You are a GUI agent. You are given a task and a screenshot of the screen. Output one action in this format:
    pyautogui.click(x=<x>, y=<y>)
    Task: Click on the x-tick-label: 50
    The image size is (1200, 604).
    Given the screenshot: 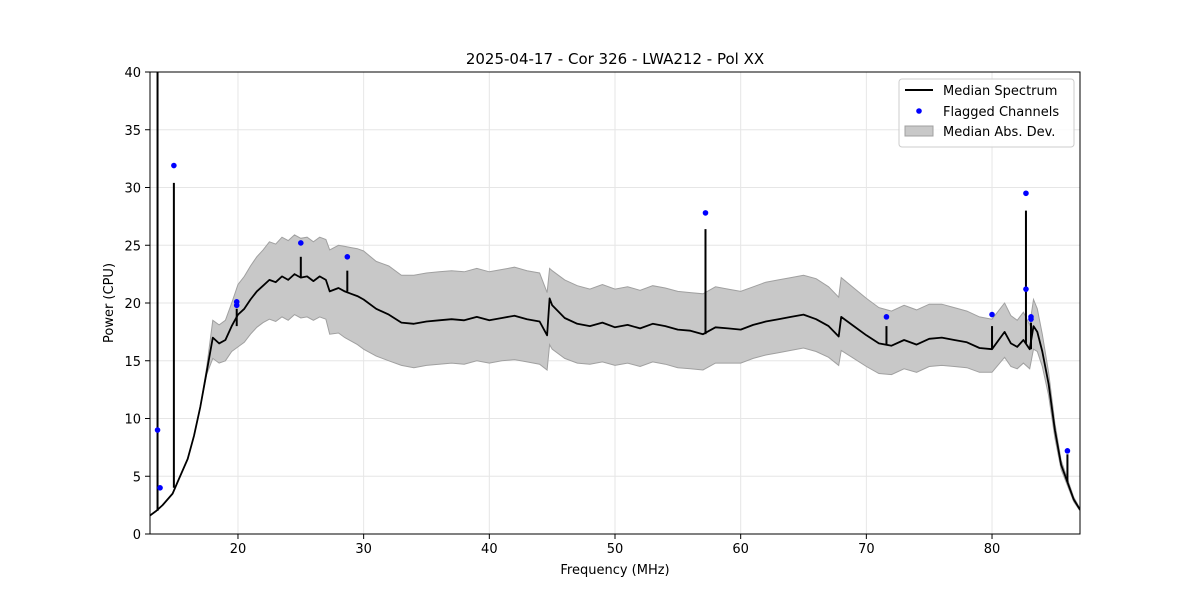 What is the action you would take?
    pyautogui.click(x=615, y=549)
    